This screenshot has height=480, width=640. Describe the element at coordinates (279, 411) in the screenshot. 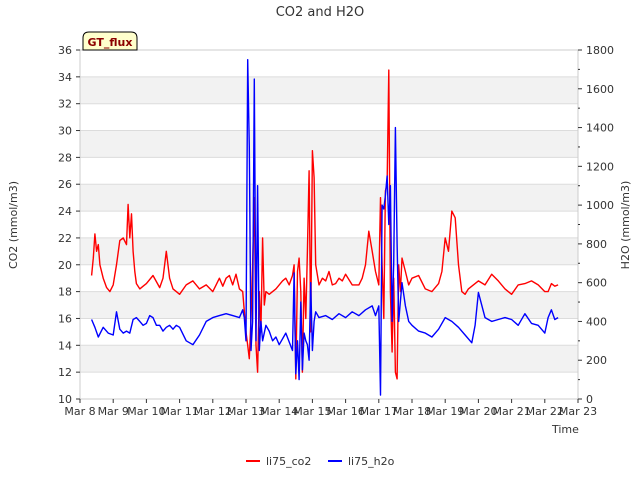

I see `x-tick-label: Mar 14` at that location.